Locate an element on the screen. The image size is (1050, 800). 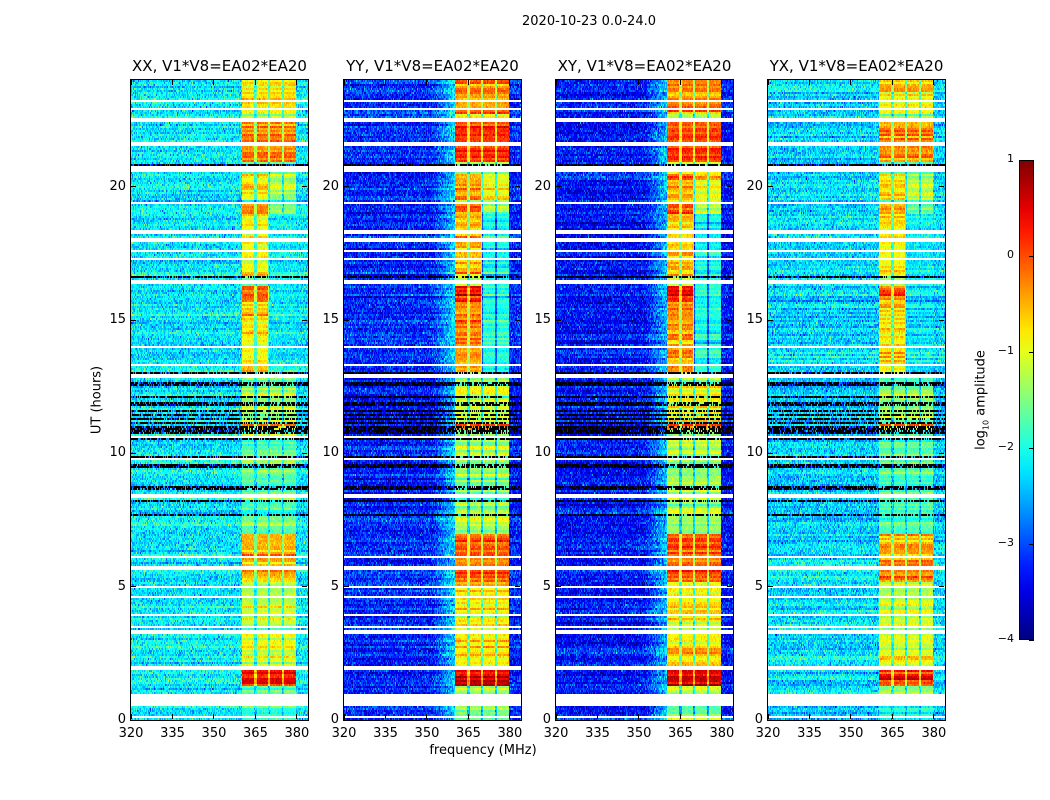
panel-title: YY, V1*V8=EA02*EA20 is located at coordinates (432, 66).